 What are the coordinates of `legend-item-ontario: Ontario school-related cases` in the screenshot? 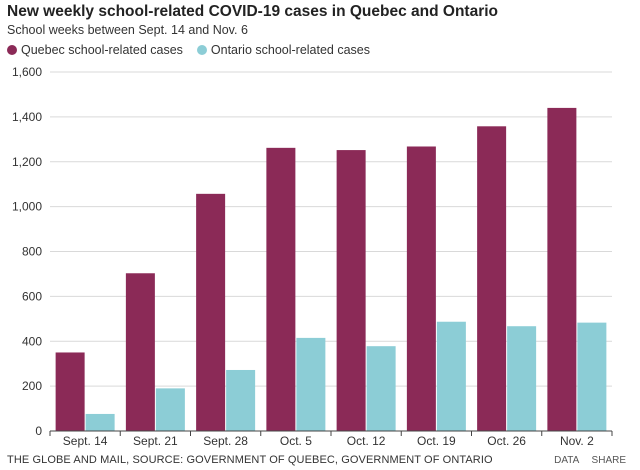 It's located at (283, 50).